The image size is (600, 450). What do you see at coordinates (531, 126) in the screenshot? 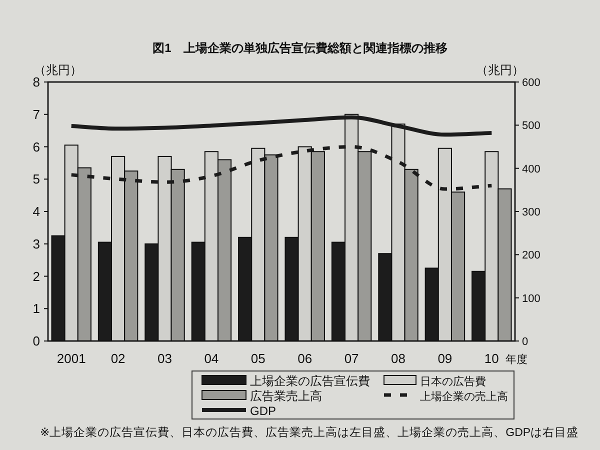
I see `y2tick: 500` at bounding box center [531, 126].